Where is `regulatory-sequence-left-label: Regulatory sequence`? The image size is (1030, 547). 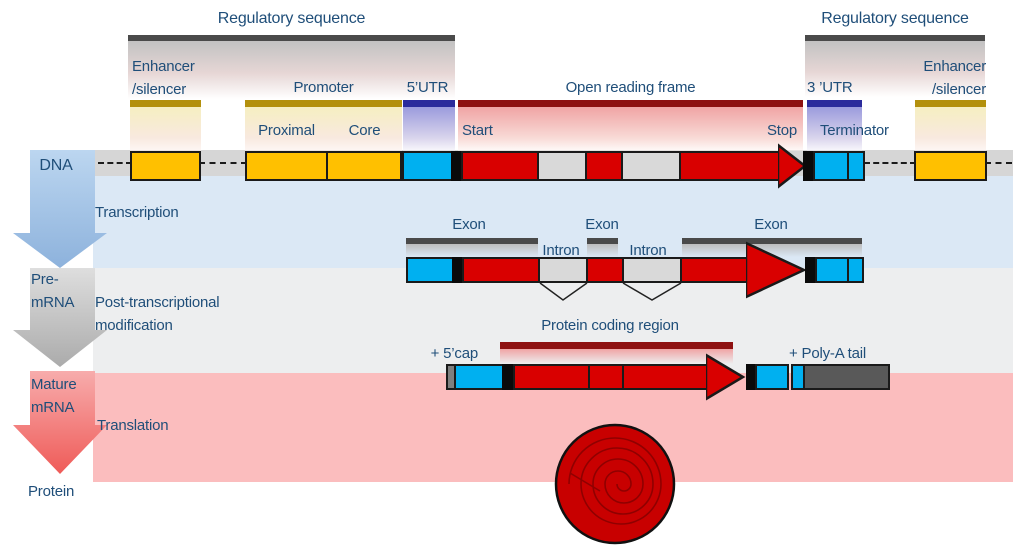 regulatory-sequence-left-label: Regulatory sequence is located at coordinates (291, 18).